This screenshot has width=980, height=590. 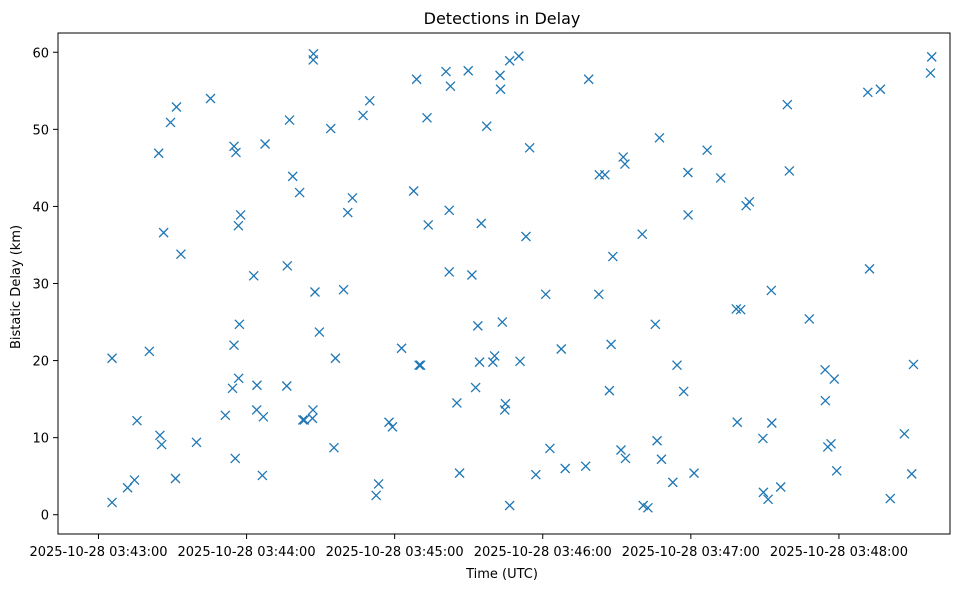 I want to click on x-tick-label: 2025-10-28 03:45:00, so click(x=395, y=552).